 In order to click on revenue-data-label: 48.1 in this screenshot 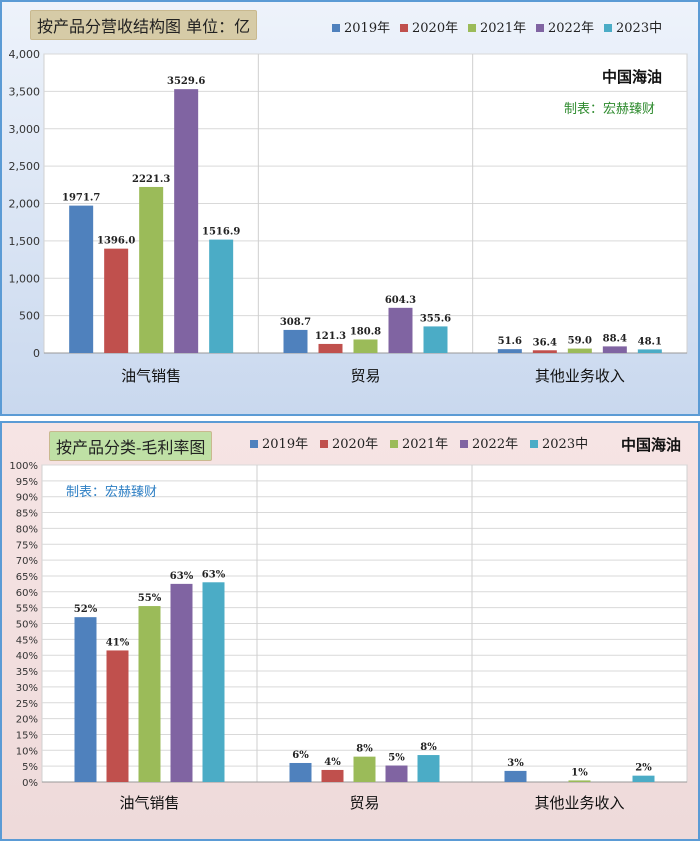, I will do `click(650, 341)`.